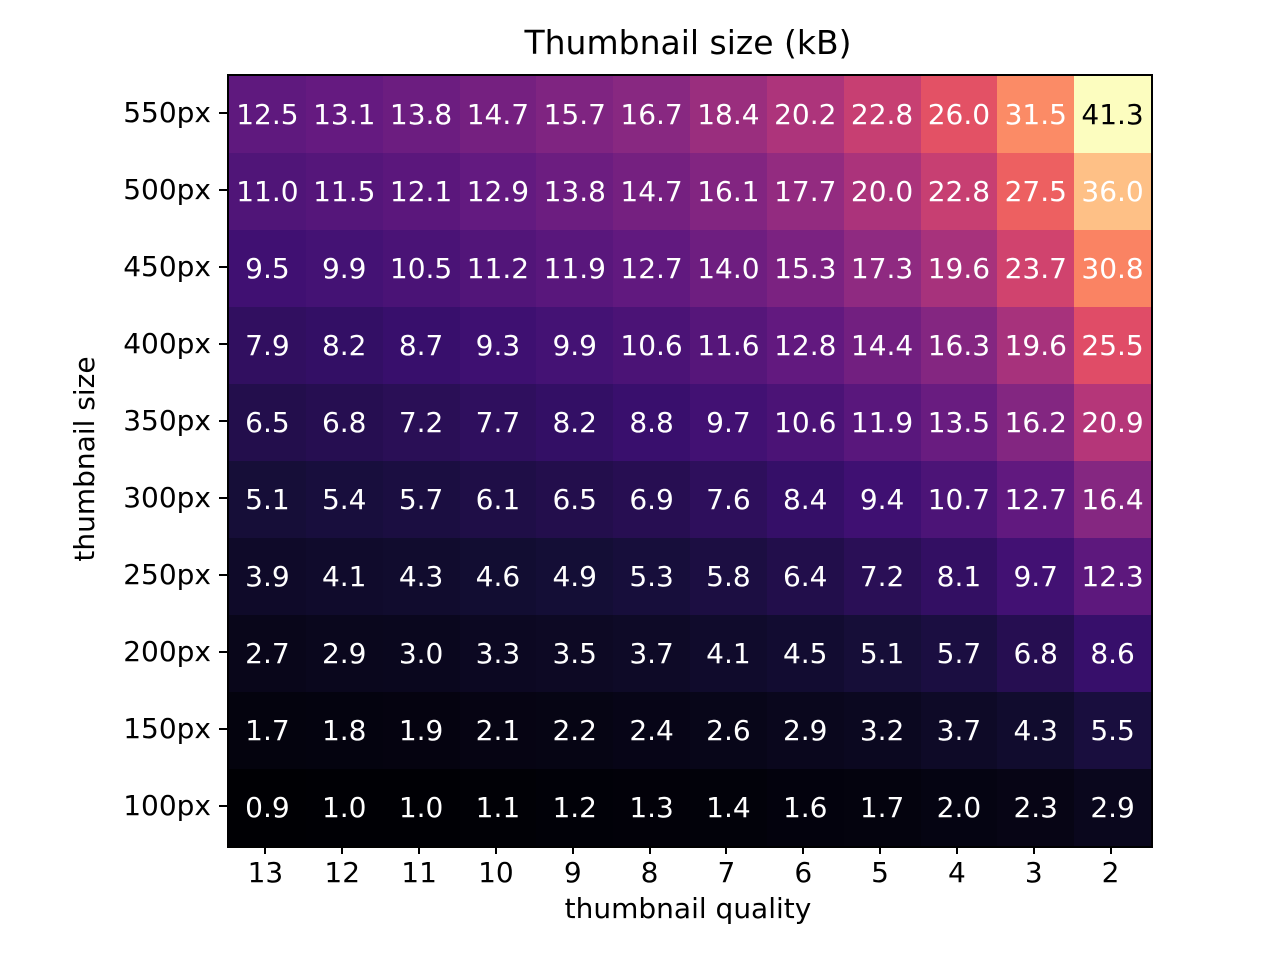  I want to click on heatmap-cell-550px-q12: 13.1, so click(344, 114).